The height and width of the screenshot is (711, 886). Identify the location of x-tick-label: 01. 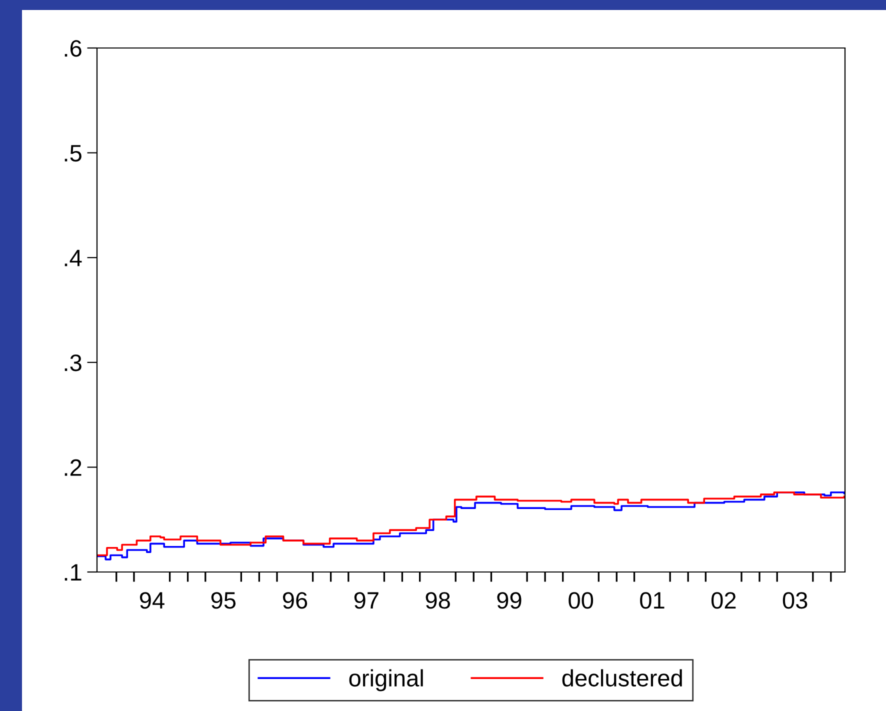
(652, 600).